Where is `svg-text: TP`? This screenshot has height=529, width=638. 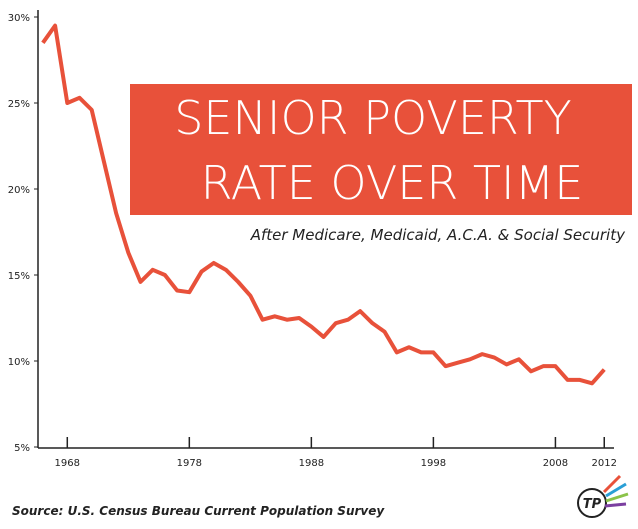 svg-text: TP is located at coordinates (592, 504).